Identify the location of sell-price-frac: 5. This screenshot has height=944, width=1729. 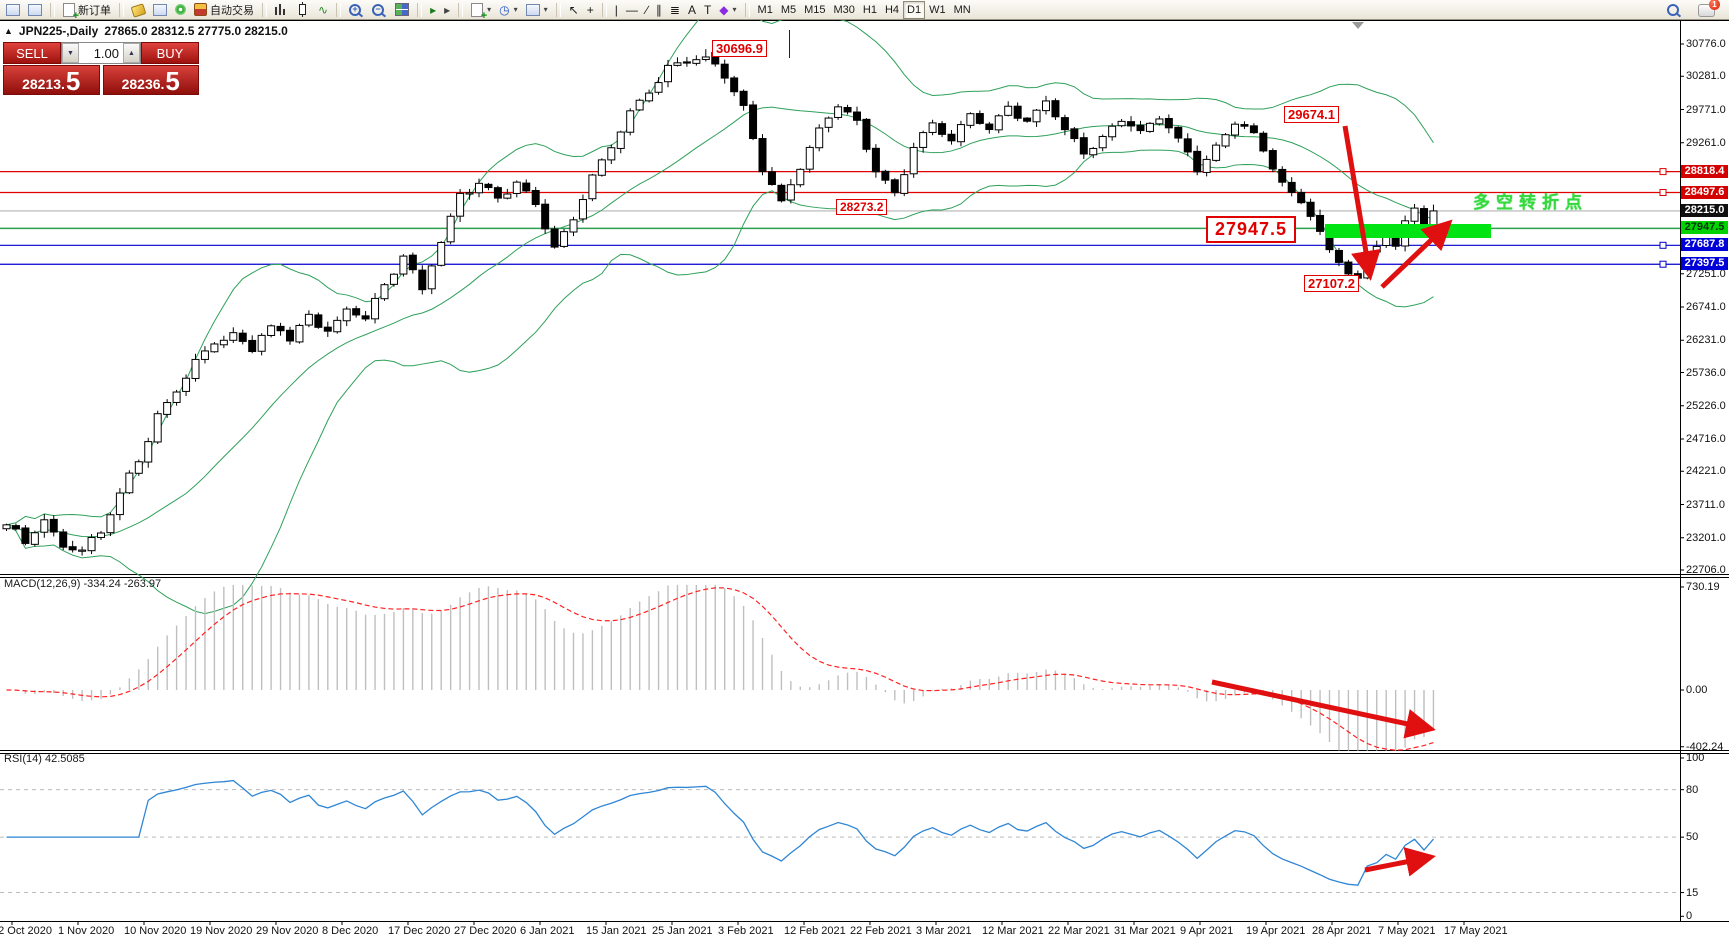
(73, 81).